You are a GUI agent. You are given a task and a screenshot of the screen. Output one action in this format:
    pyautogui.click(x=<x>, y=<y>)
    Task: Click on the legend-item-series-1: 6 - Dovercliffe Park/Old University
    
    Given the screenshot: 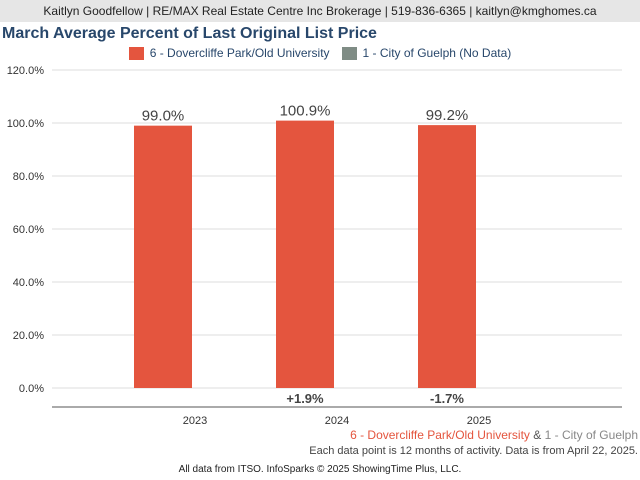 What is the action you would take?
    pyautogui.click(x=229, y=53)
    